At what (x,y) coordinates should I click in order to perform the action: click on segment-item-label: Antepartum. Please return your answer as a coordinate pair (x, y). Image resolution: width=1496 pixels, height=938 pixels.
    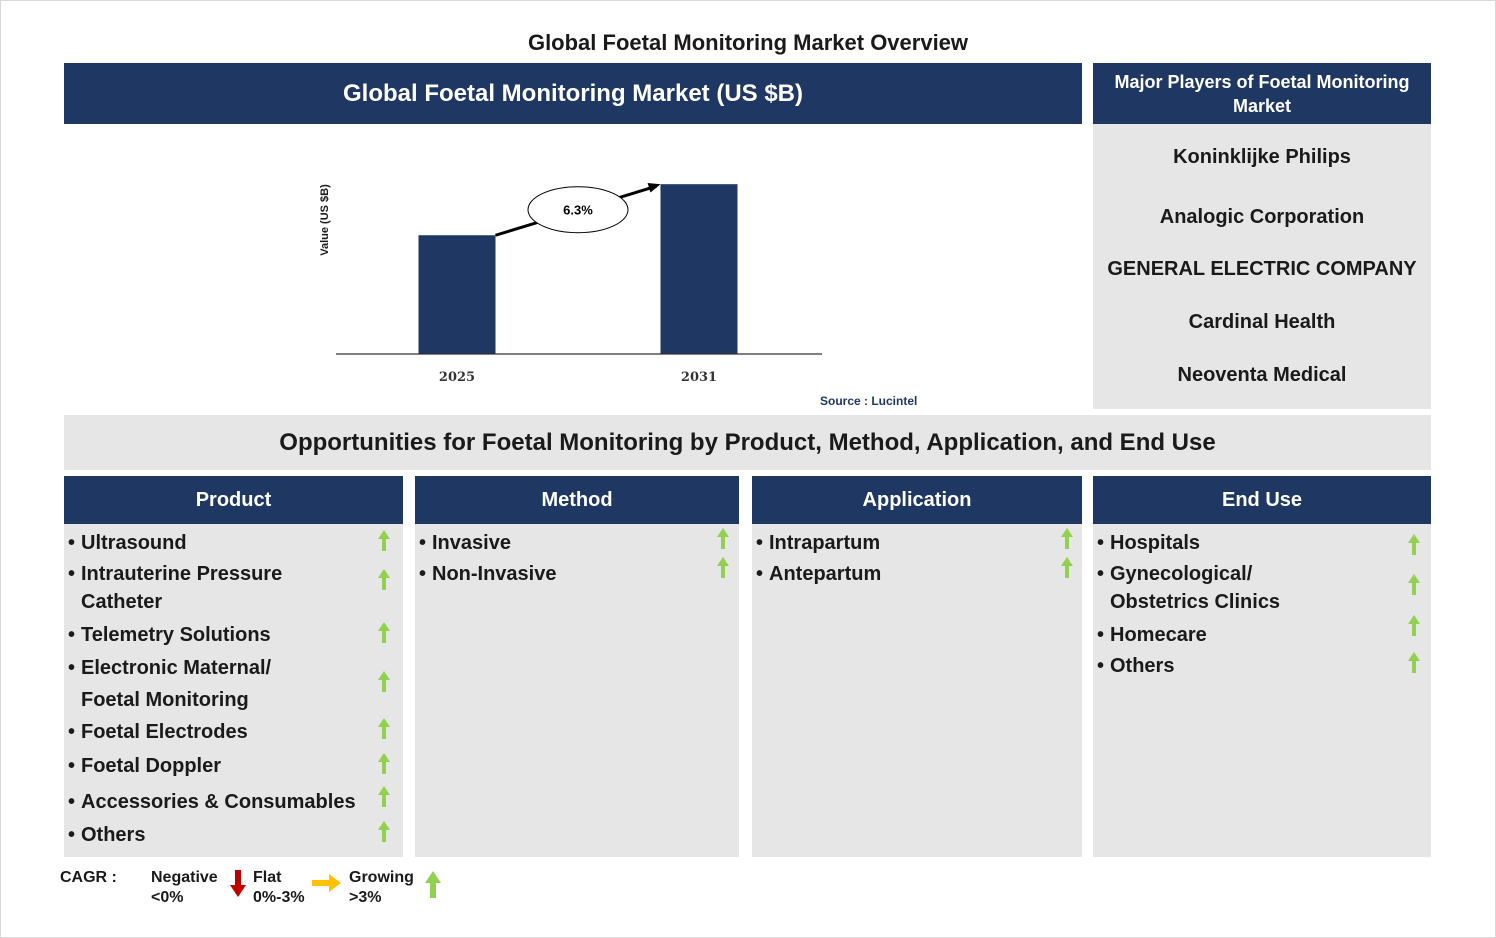
    Looking at the image, I should click on (825, 574).